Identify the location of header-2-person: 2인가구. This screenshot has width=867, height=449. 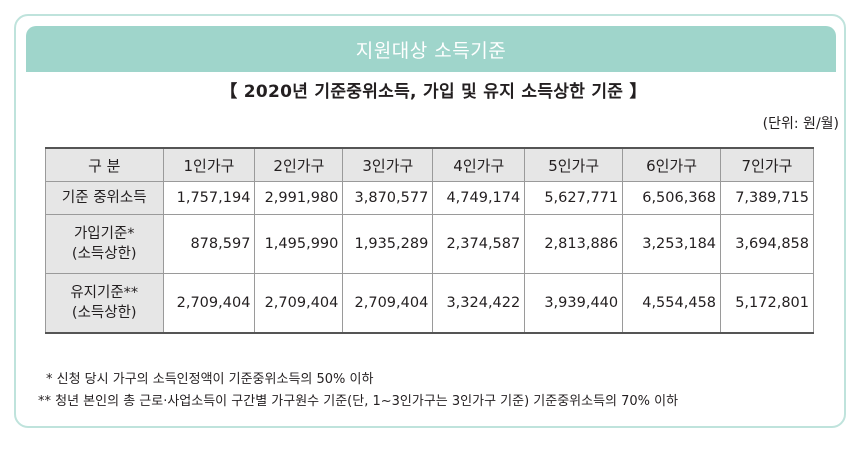
(299, 164).